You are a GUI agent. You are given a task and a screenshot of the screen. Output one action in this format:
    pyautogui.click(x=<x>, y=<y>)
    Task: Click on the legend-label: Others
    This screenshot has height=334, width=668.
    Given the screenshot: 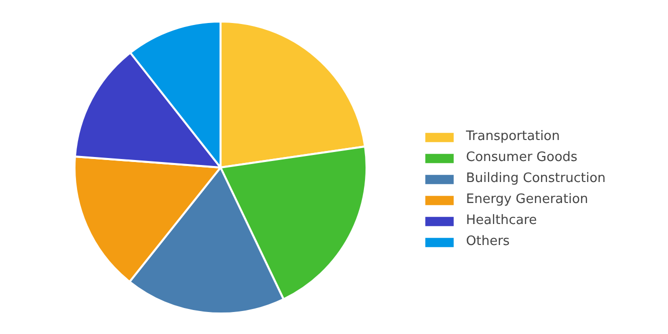 What is the action you would take?
    pyautogui.click(x=488, y=241)
    